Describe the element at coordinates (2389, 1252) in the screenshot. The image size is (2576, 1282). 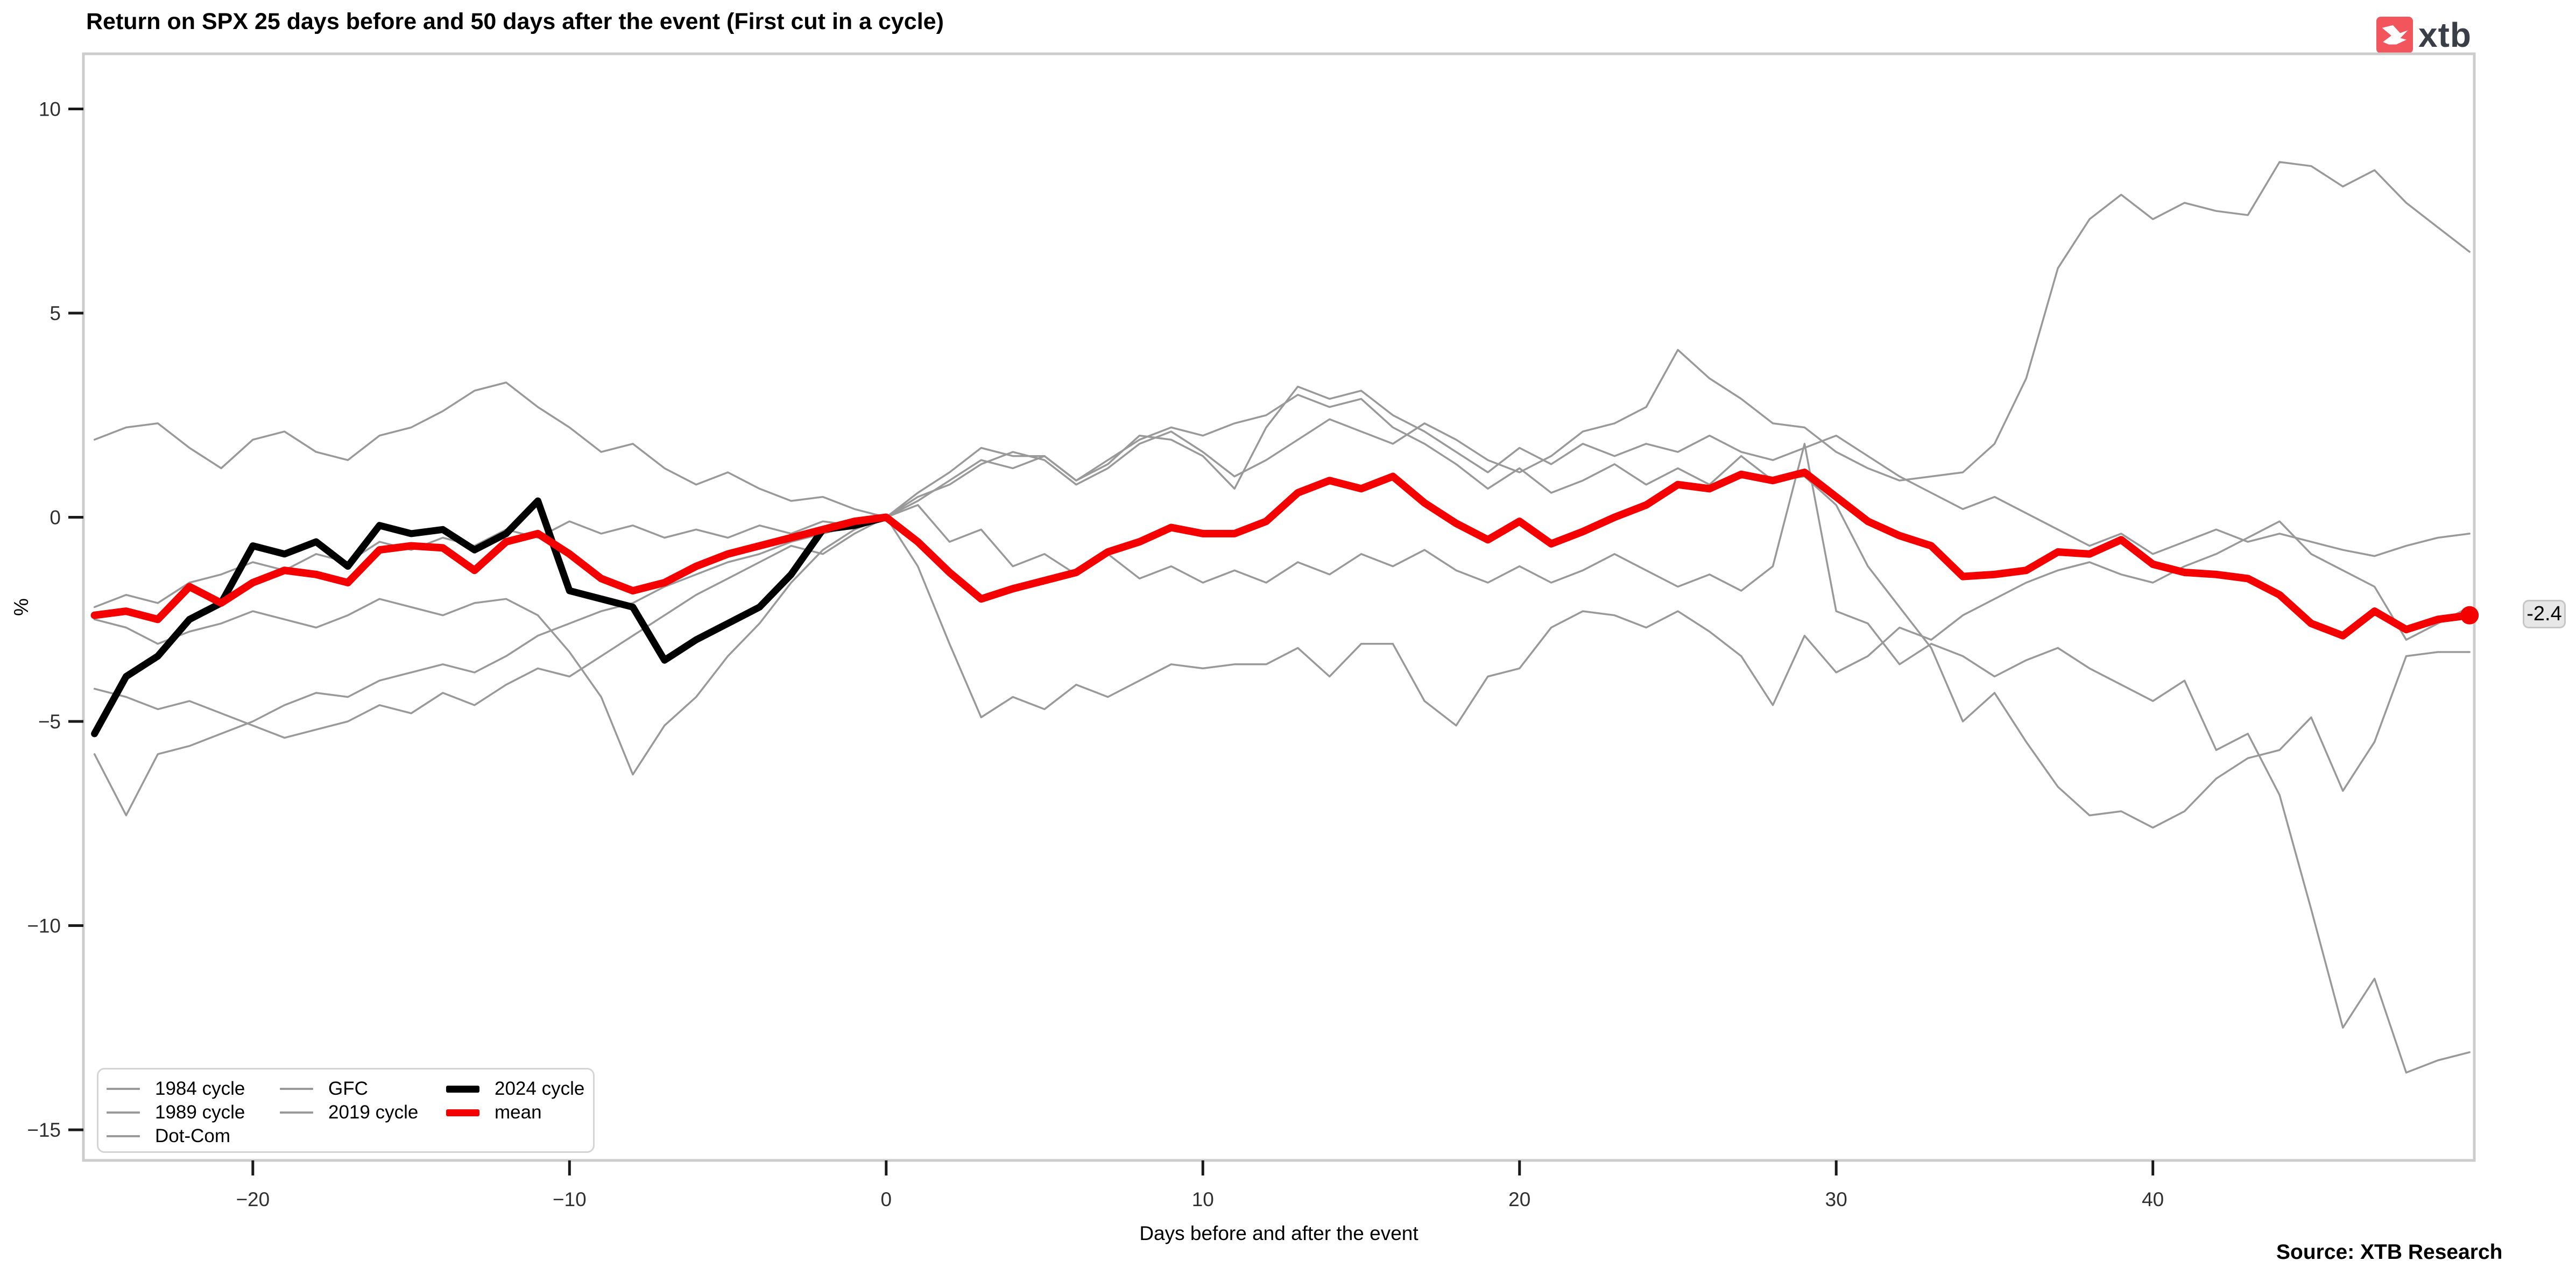
I see `source-credit: Source: XTB Research` at that location.